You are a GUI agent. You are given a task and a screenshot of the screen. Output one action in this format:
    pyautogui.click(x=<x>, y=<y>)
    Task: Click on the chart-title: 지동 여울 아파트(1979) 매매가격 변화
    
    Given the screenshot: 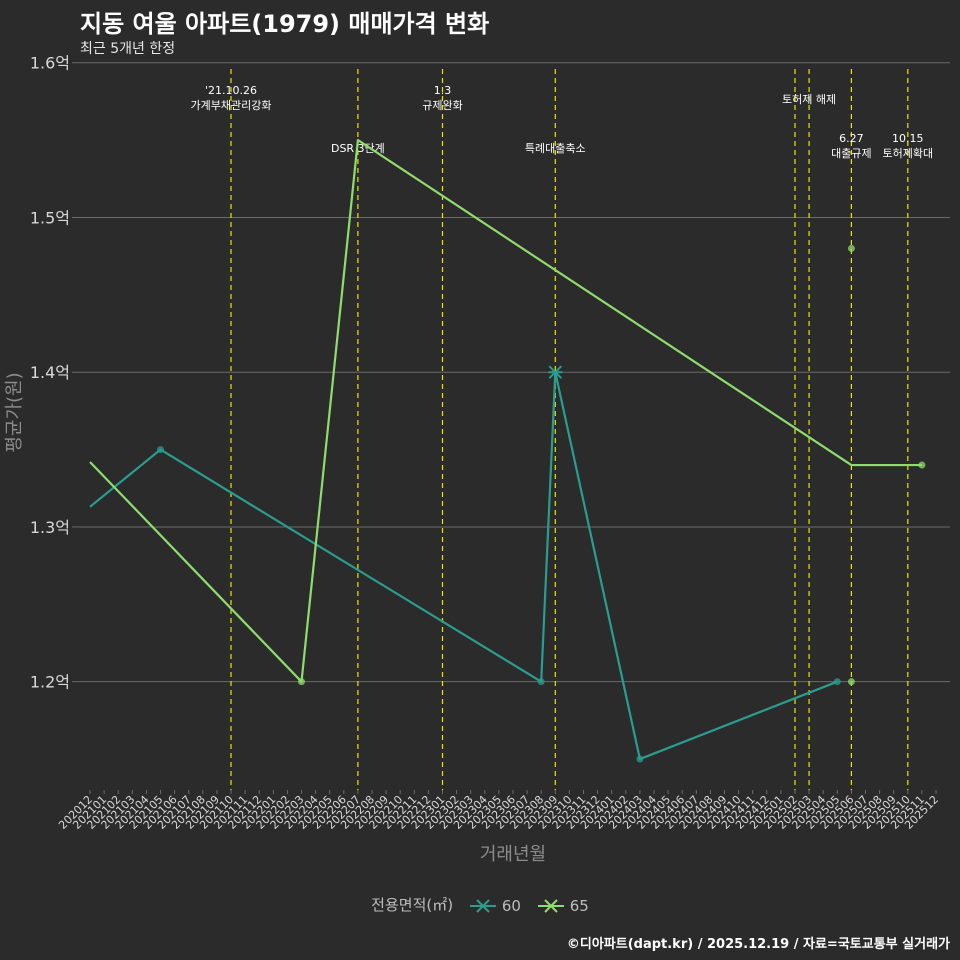 What is the action you would take?
    pyautogui.click(x=285, y=24)
    